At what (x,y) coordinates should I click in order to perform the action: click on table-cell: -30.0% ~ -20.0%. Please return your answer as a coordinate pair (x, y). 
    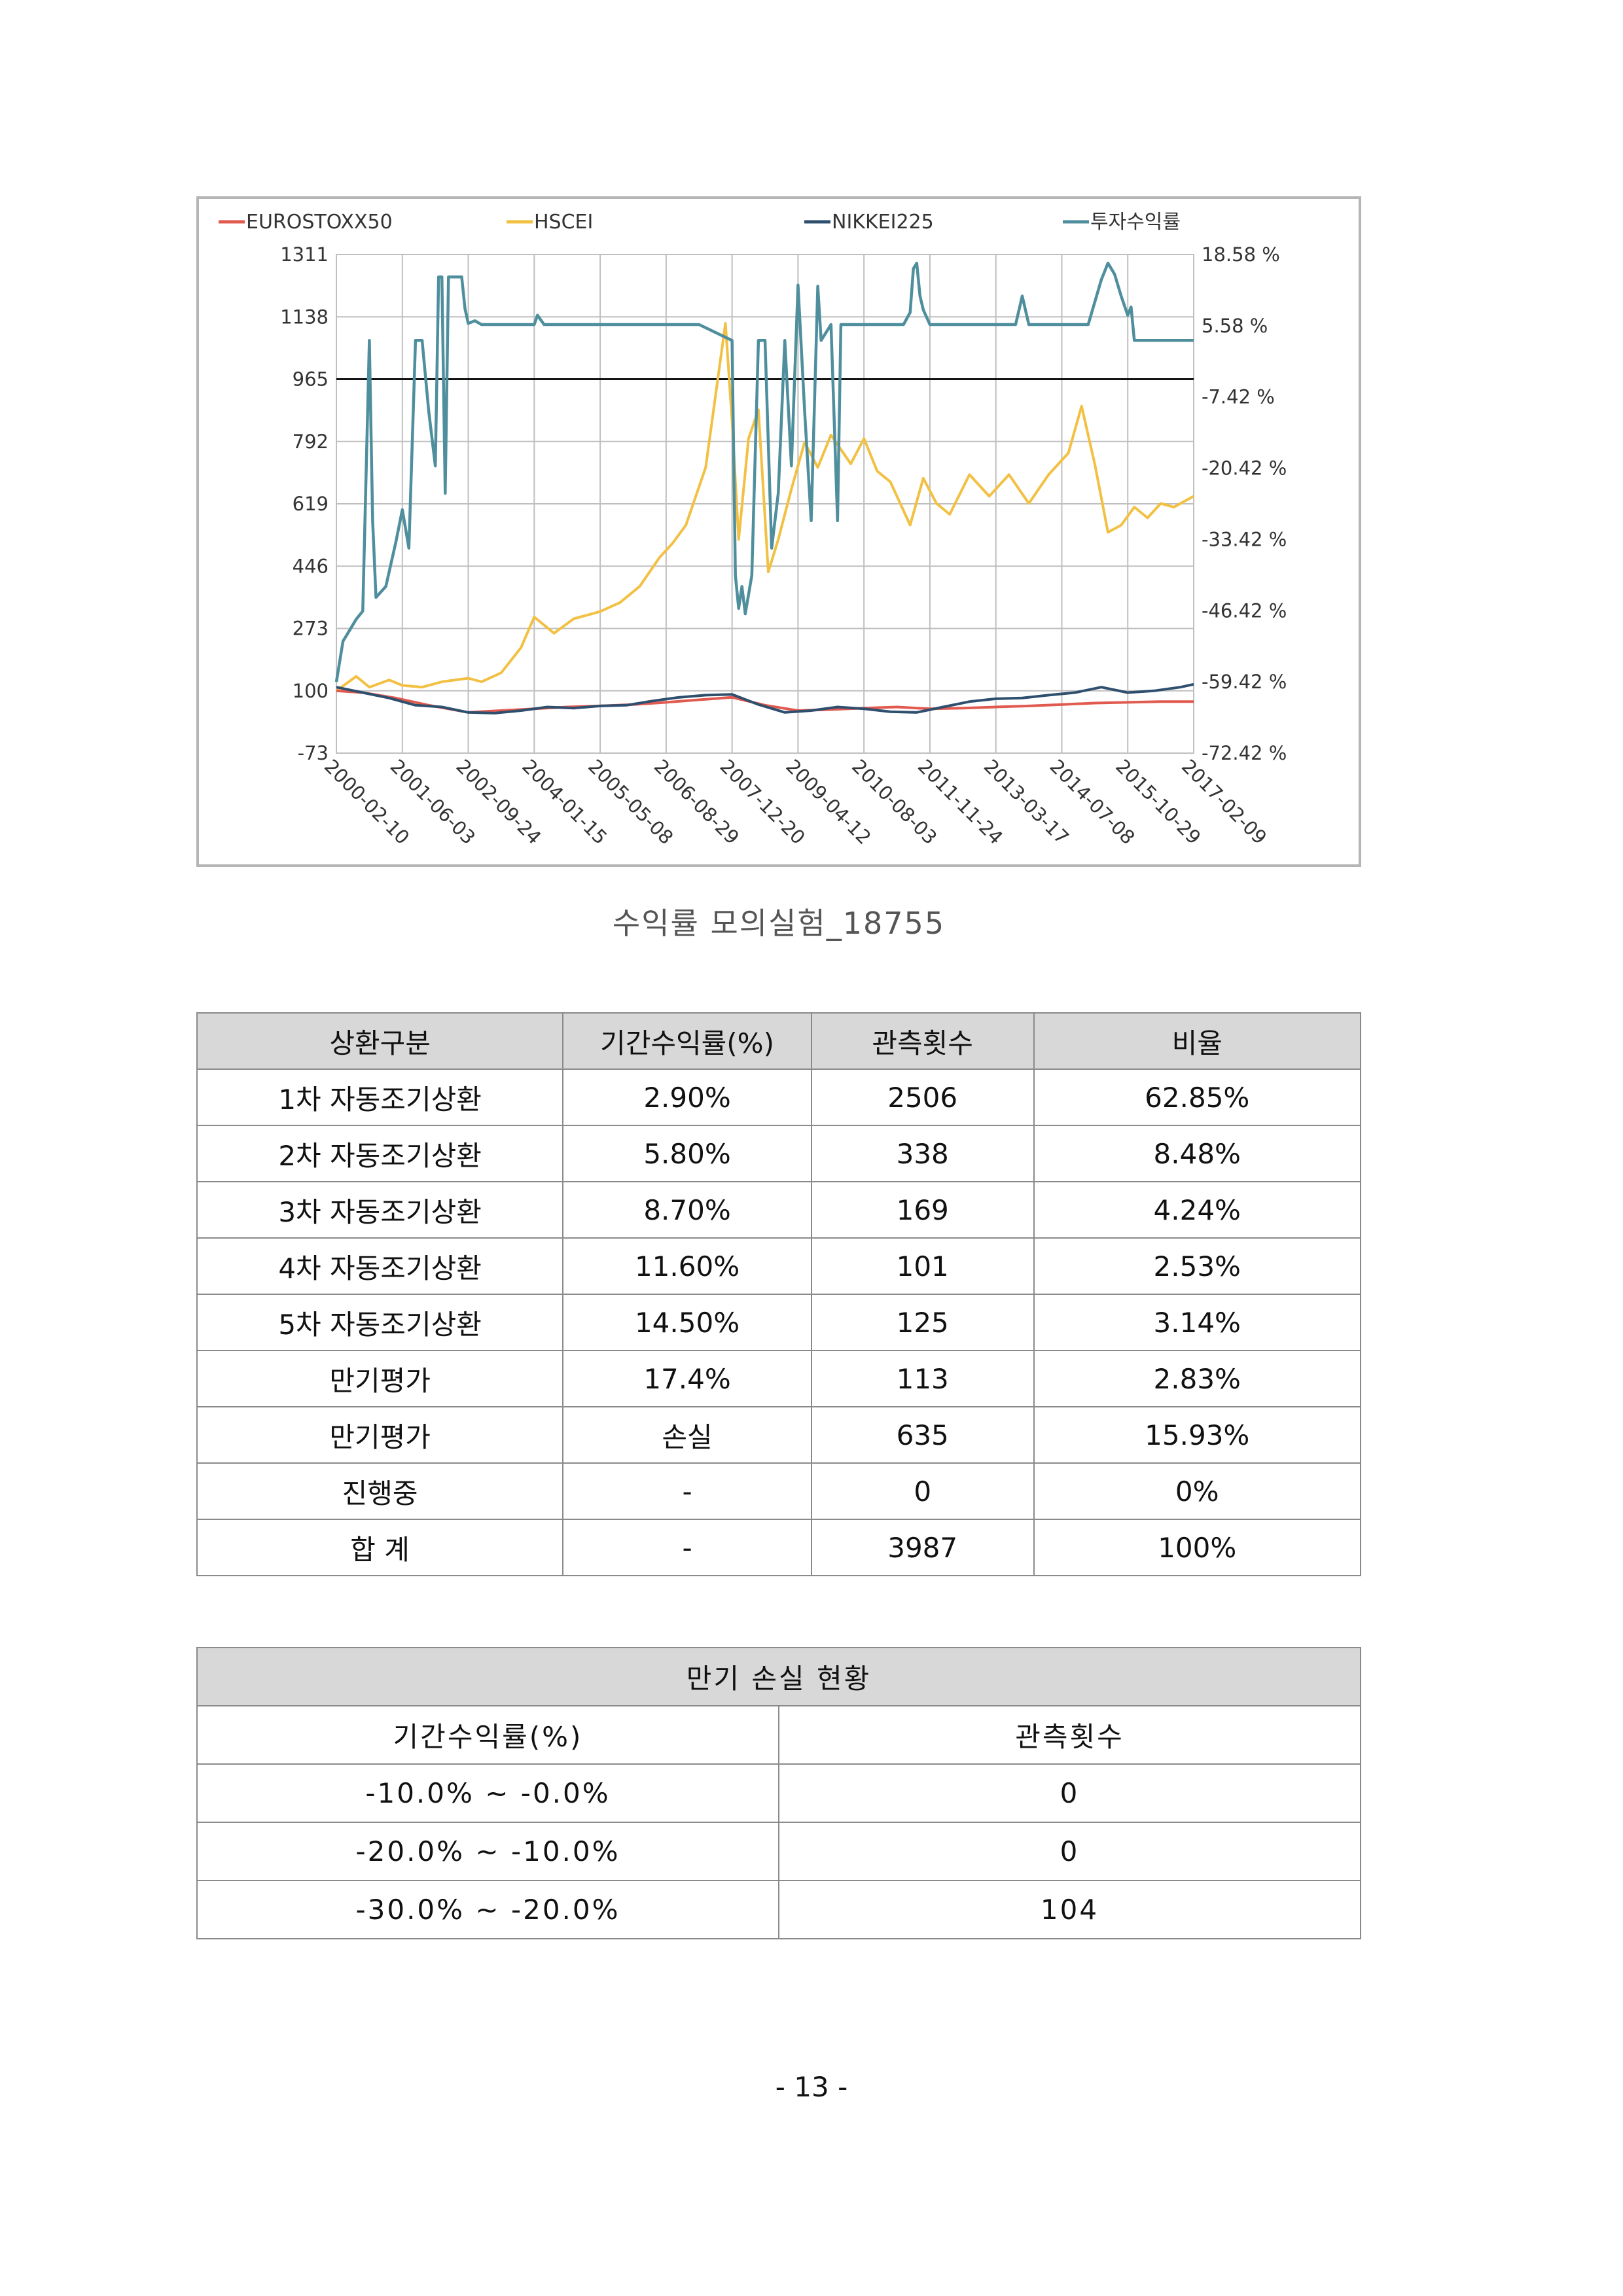
    Looking at the image, I should click on (487, 1910).